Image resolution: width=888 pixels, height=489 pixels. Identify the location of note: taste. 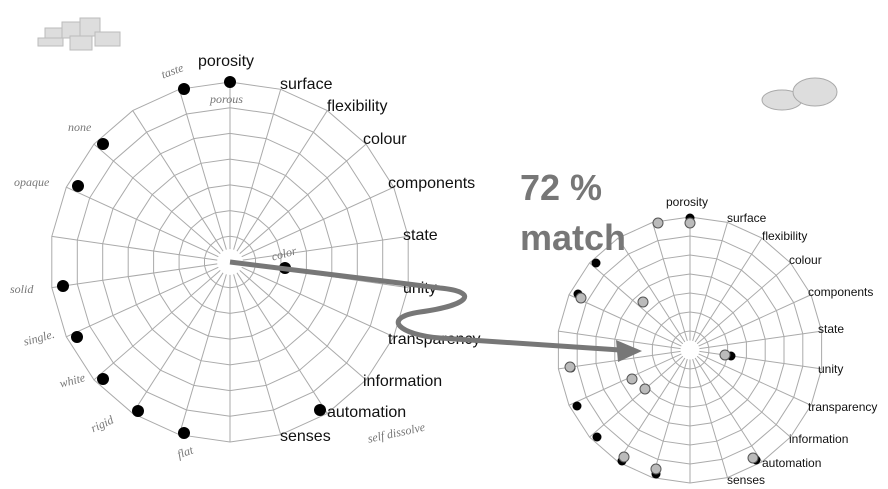
(172, 70).